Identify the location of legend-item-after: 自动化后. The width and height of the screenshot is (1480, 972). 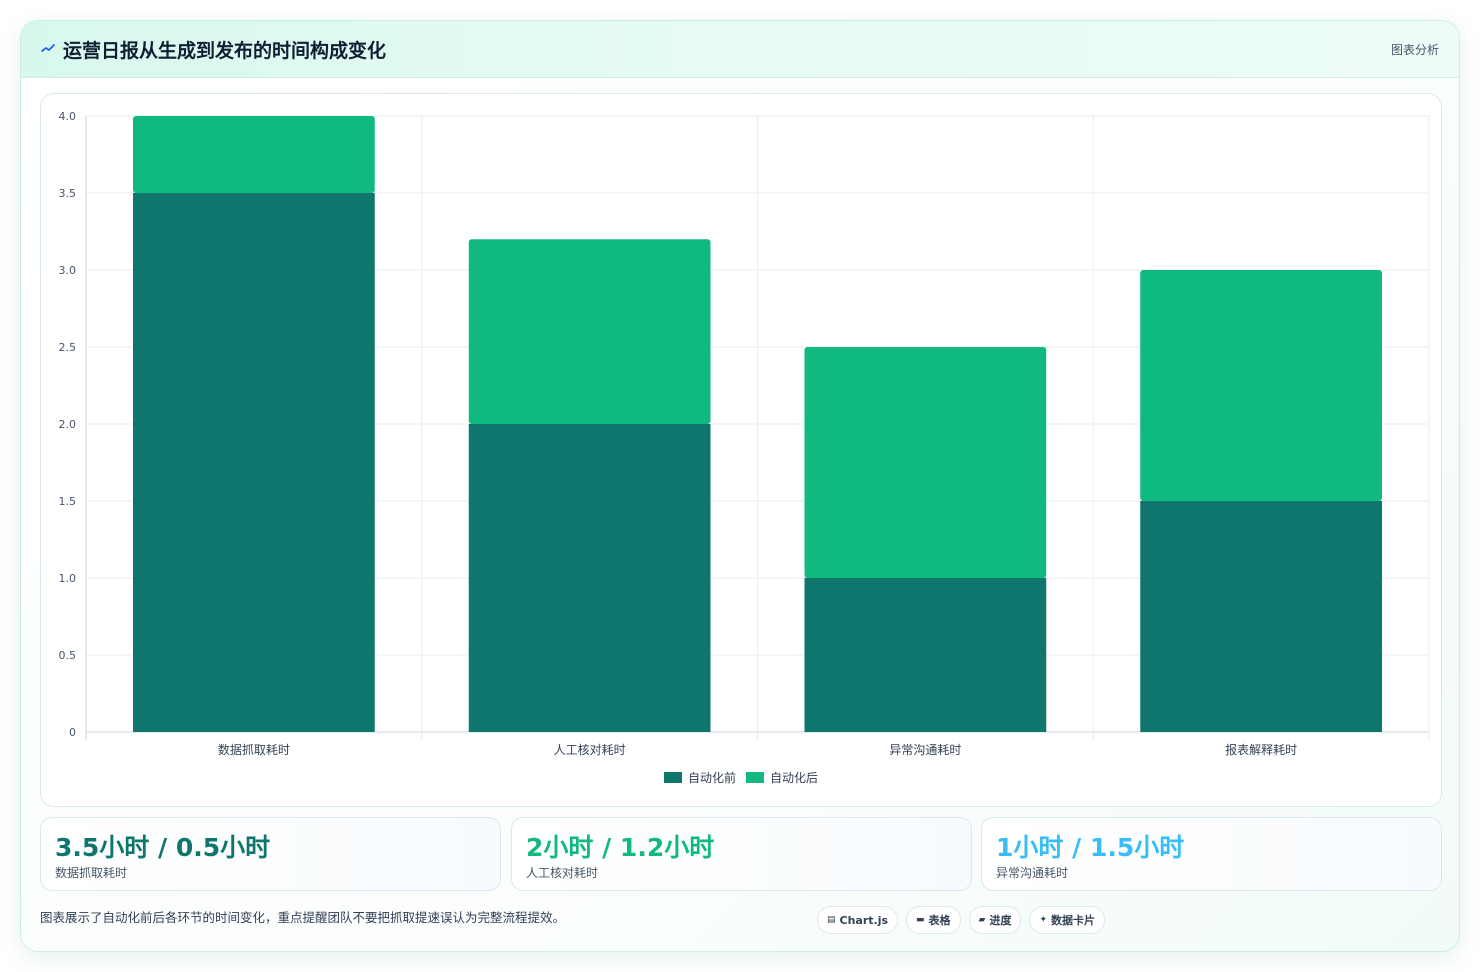
(782, 777).